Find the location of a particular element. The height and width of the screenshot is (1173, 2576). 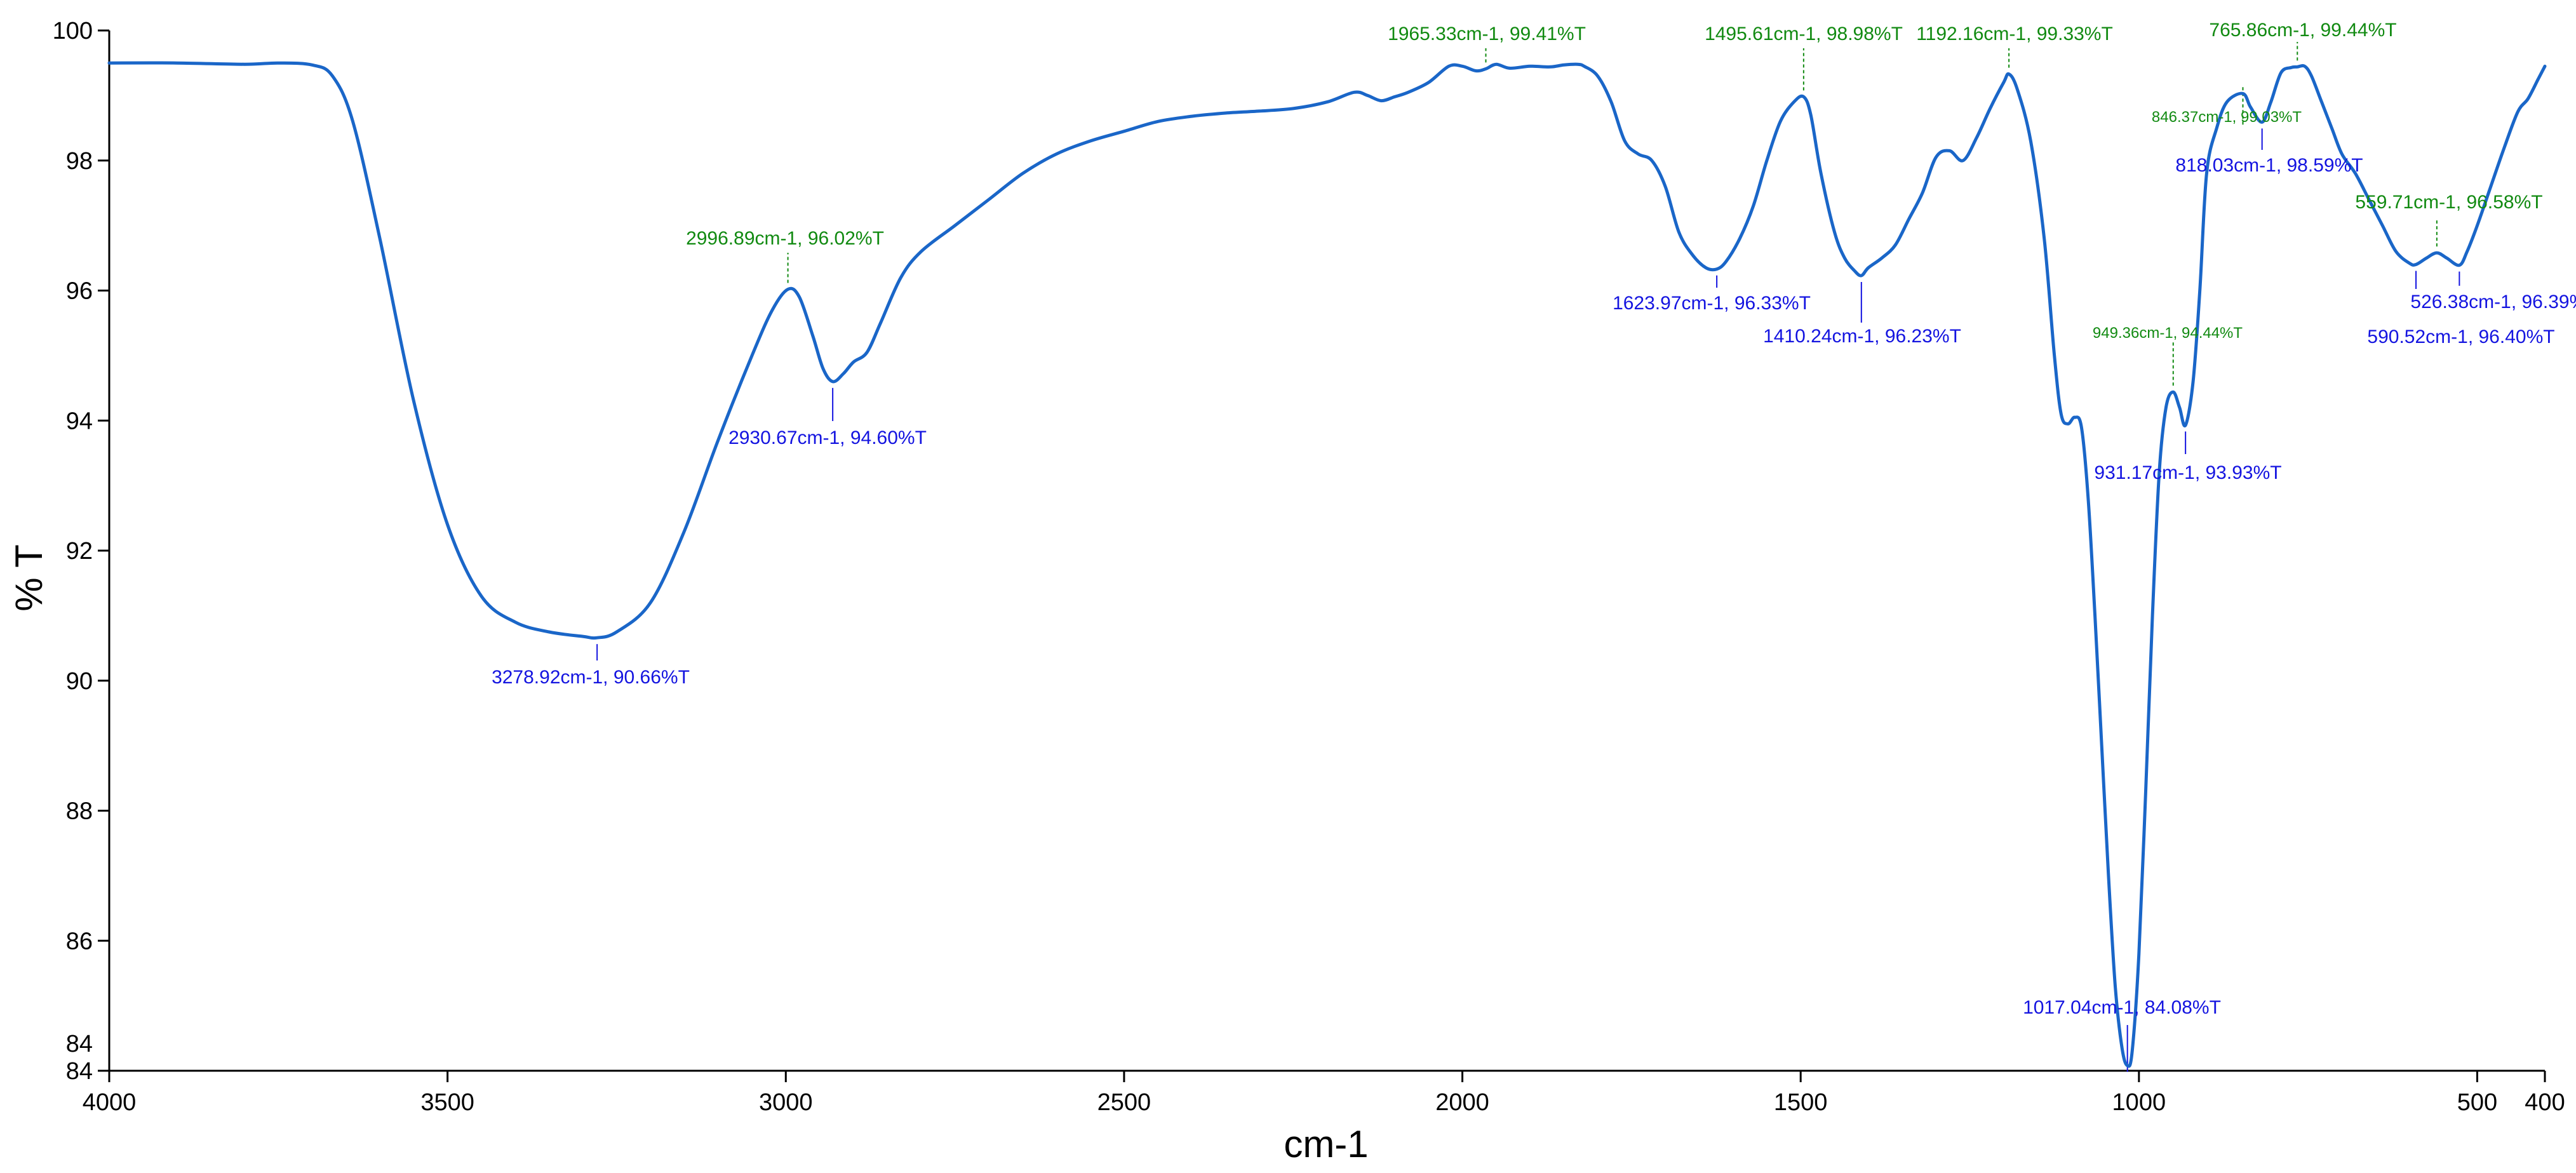

peak-label-6: 1410.24cm-1, 96.23%T is located at coordinates (1862, 336).